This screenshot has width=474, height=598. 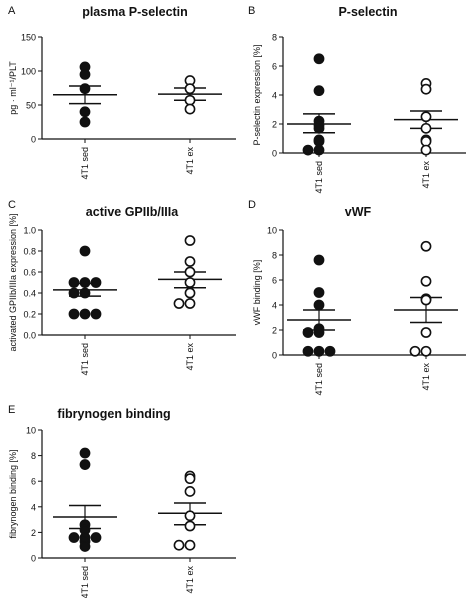 What do you see at coordinates (13, 88) in the screenshot?
I see `y-axis-label: pg · ml⁻¹/PLT` at bounding box center [13, 88].